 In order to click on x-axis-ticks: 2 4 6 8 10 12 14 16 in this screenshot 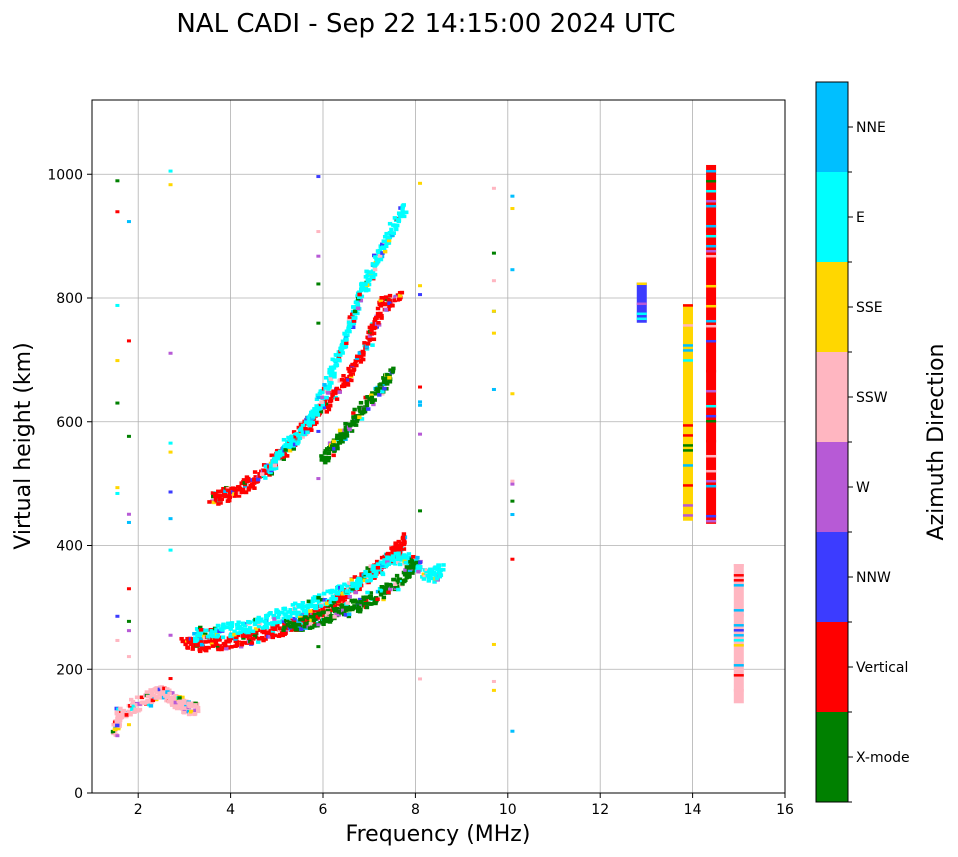, I will do `click(464, 805)`.